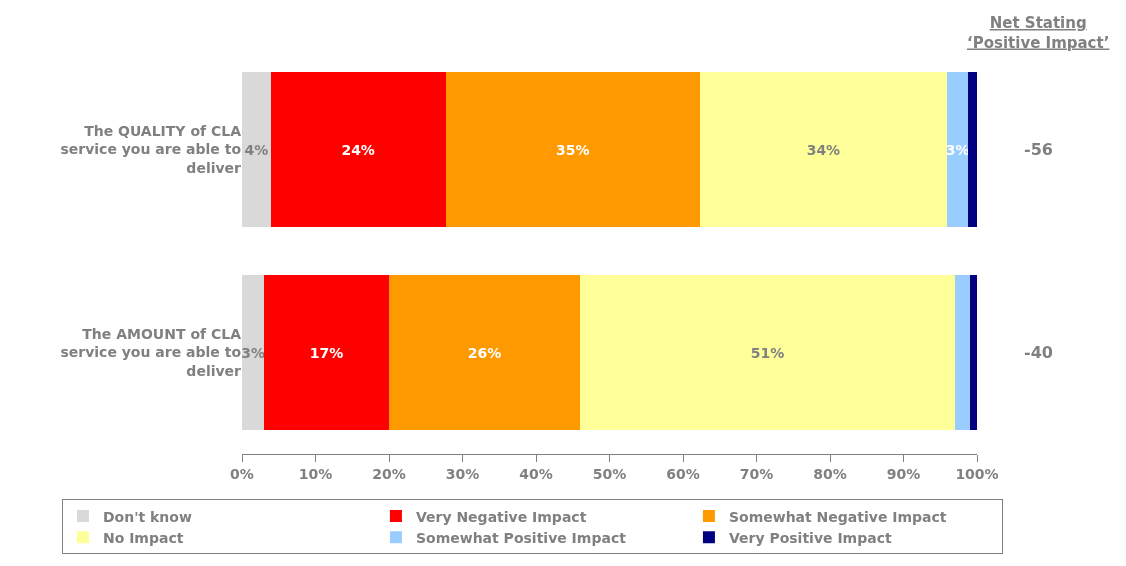 The height and width of the screenshot is (566, 1126). Describe the element at coordinates (1038, 352) in the screenshot. I see `text: -40` at that location.